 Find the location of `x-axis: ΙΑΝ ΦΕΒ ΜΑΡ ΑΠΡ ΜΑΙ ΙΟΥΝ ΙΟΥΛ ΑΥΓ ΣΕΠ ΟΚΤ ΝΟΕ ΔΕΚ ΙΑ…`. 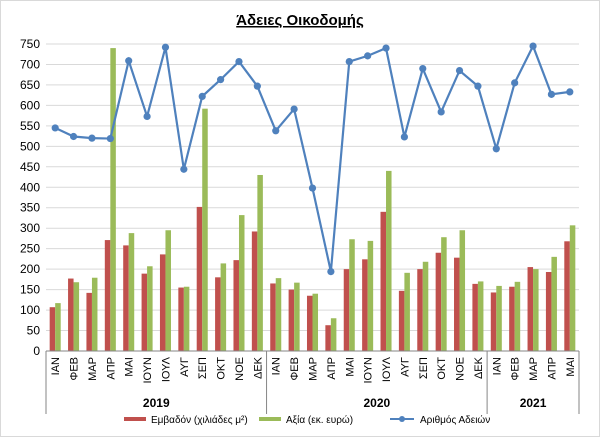

x-axis: ΙΑΝ ΦΕΒ ΜΑΡ ΑΠΡ ΜΑΙ ΙΟΥΝ ΙΟΥΛ ΑΥΓ ΣΕΠ ΟΚΤ ΝΟΕ ΔΕΚ ΙΑ… is located at coordinates (312, 382).